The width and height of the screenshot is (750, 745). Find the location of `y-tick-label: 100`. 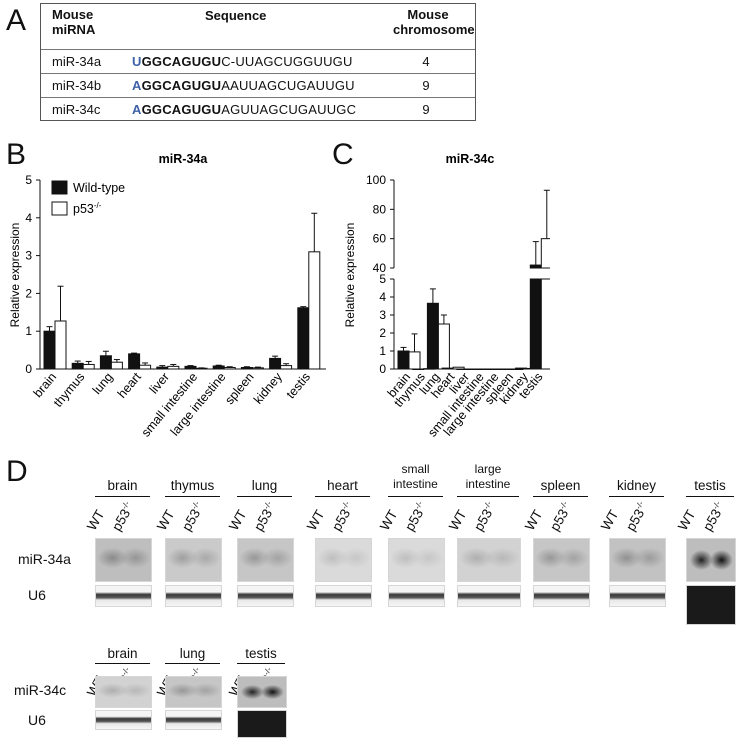

y-tick-label: 100 is located at coordinates (376, 180).